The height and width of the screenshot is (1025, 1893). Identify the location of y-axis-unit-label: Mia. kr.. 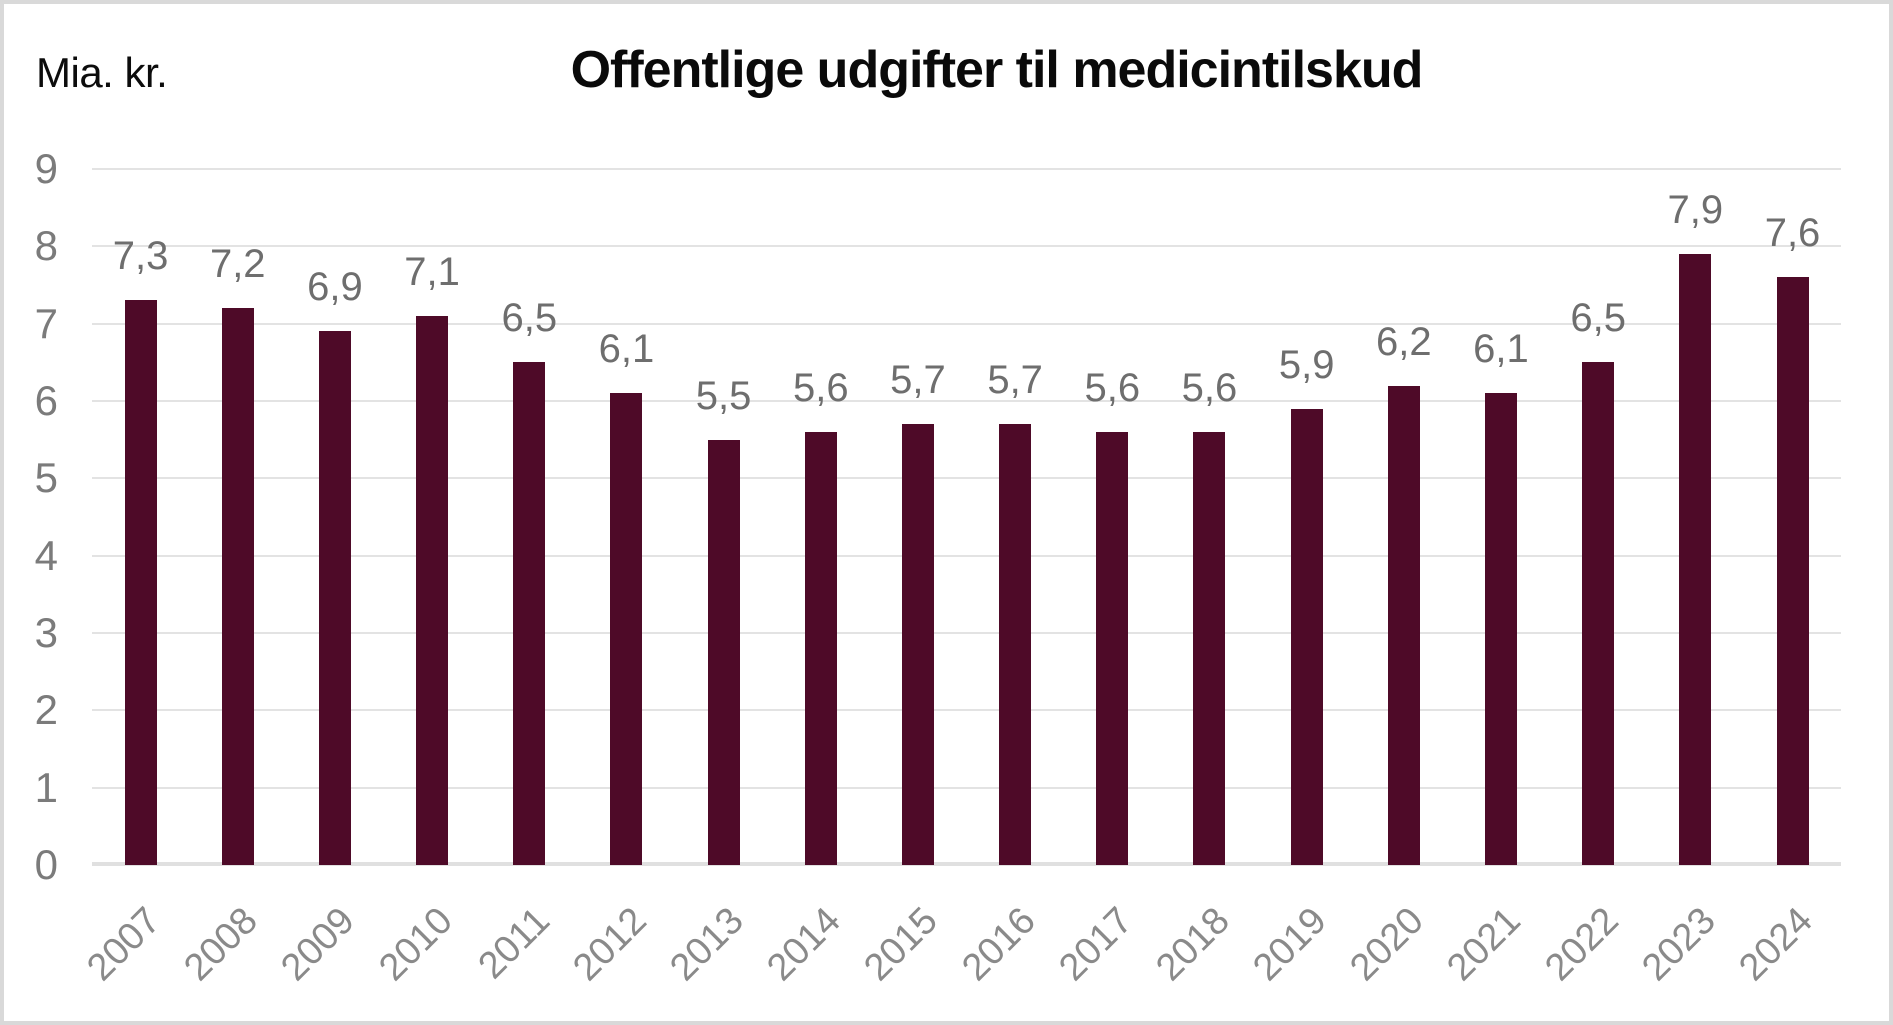
(102, 72).